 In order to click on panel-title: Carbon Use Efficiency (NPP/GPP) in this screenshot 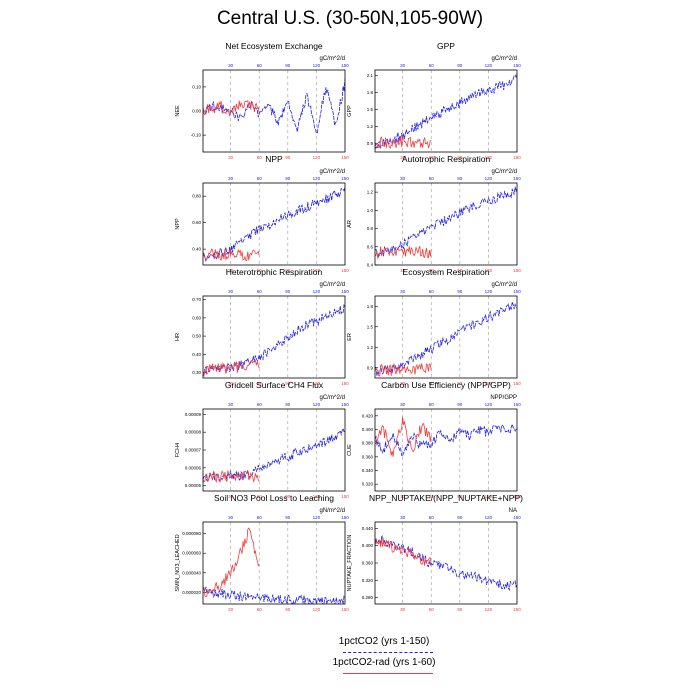, I will do `click(446, 385)`.